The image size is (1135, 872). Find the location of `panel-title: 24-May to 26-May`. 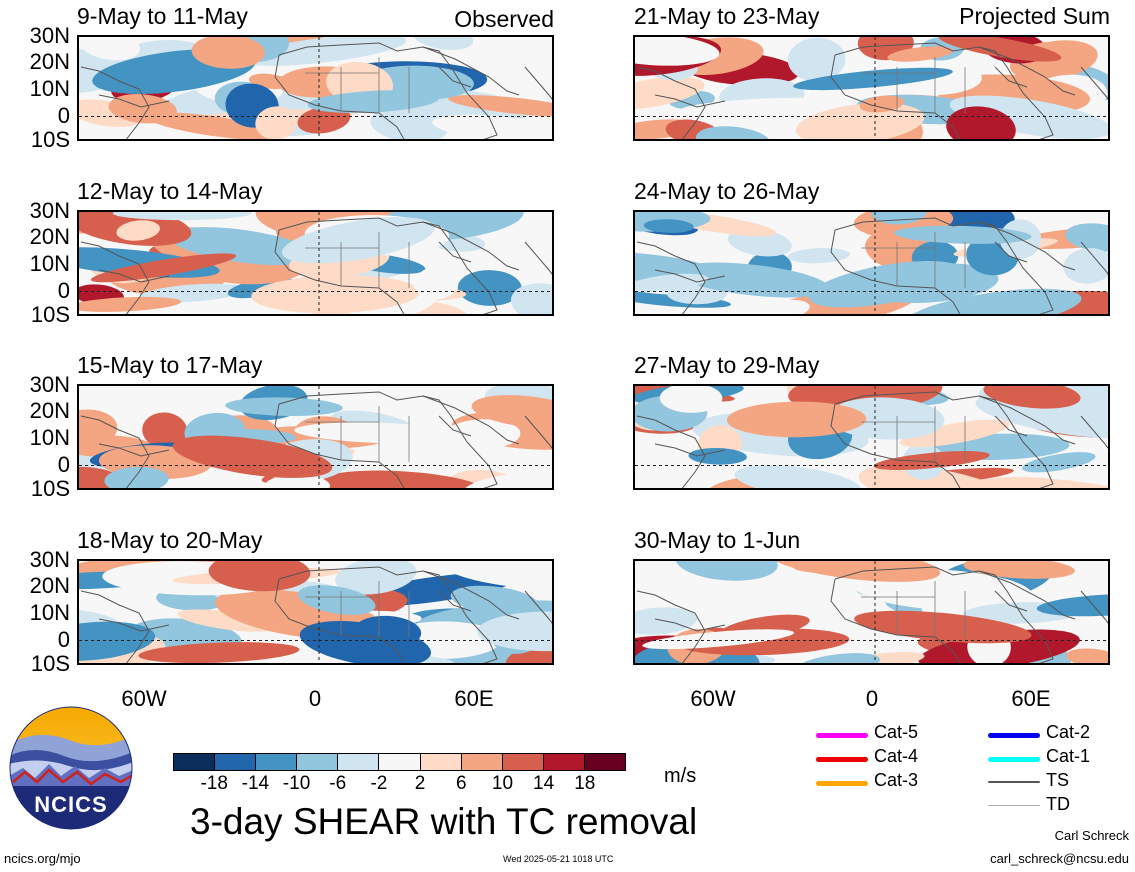

panel-title: 24-May to 26-May is located at coordinates (727, 191).